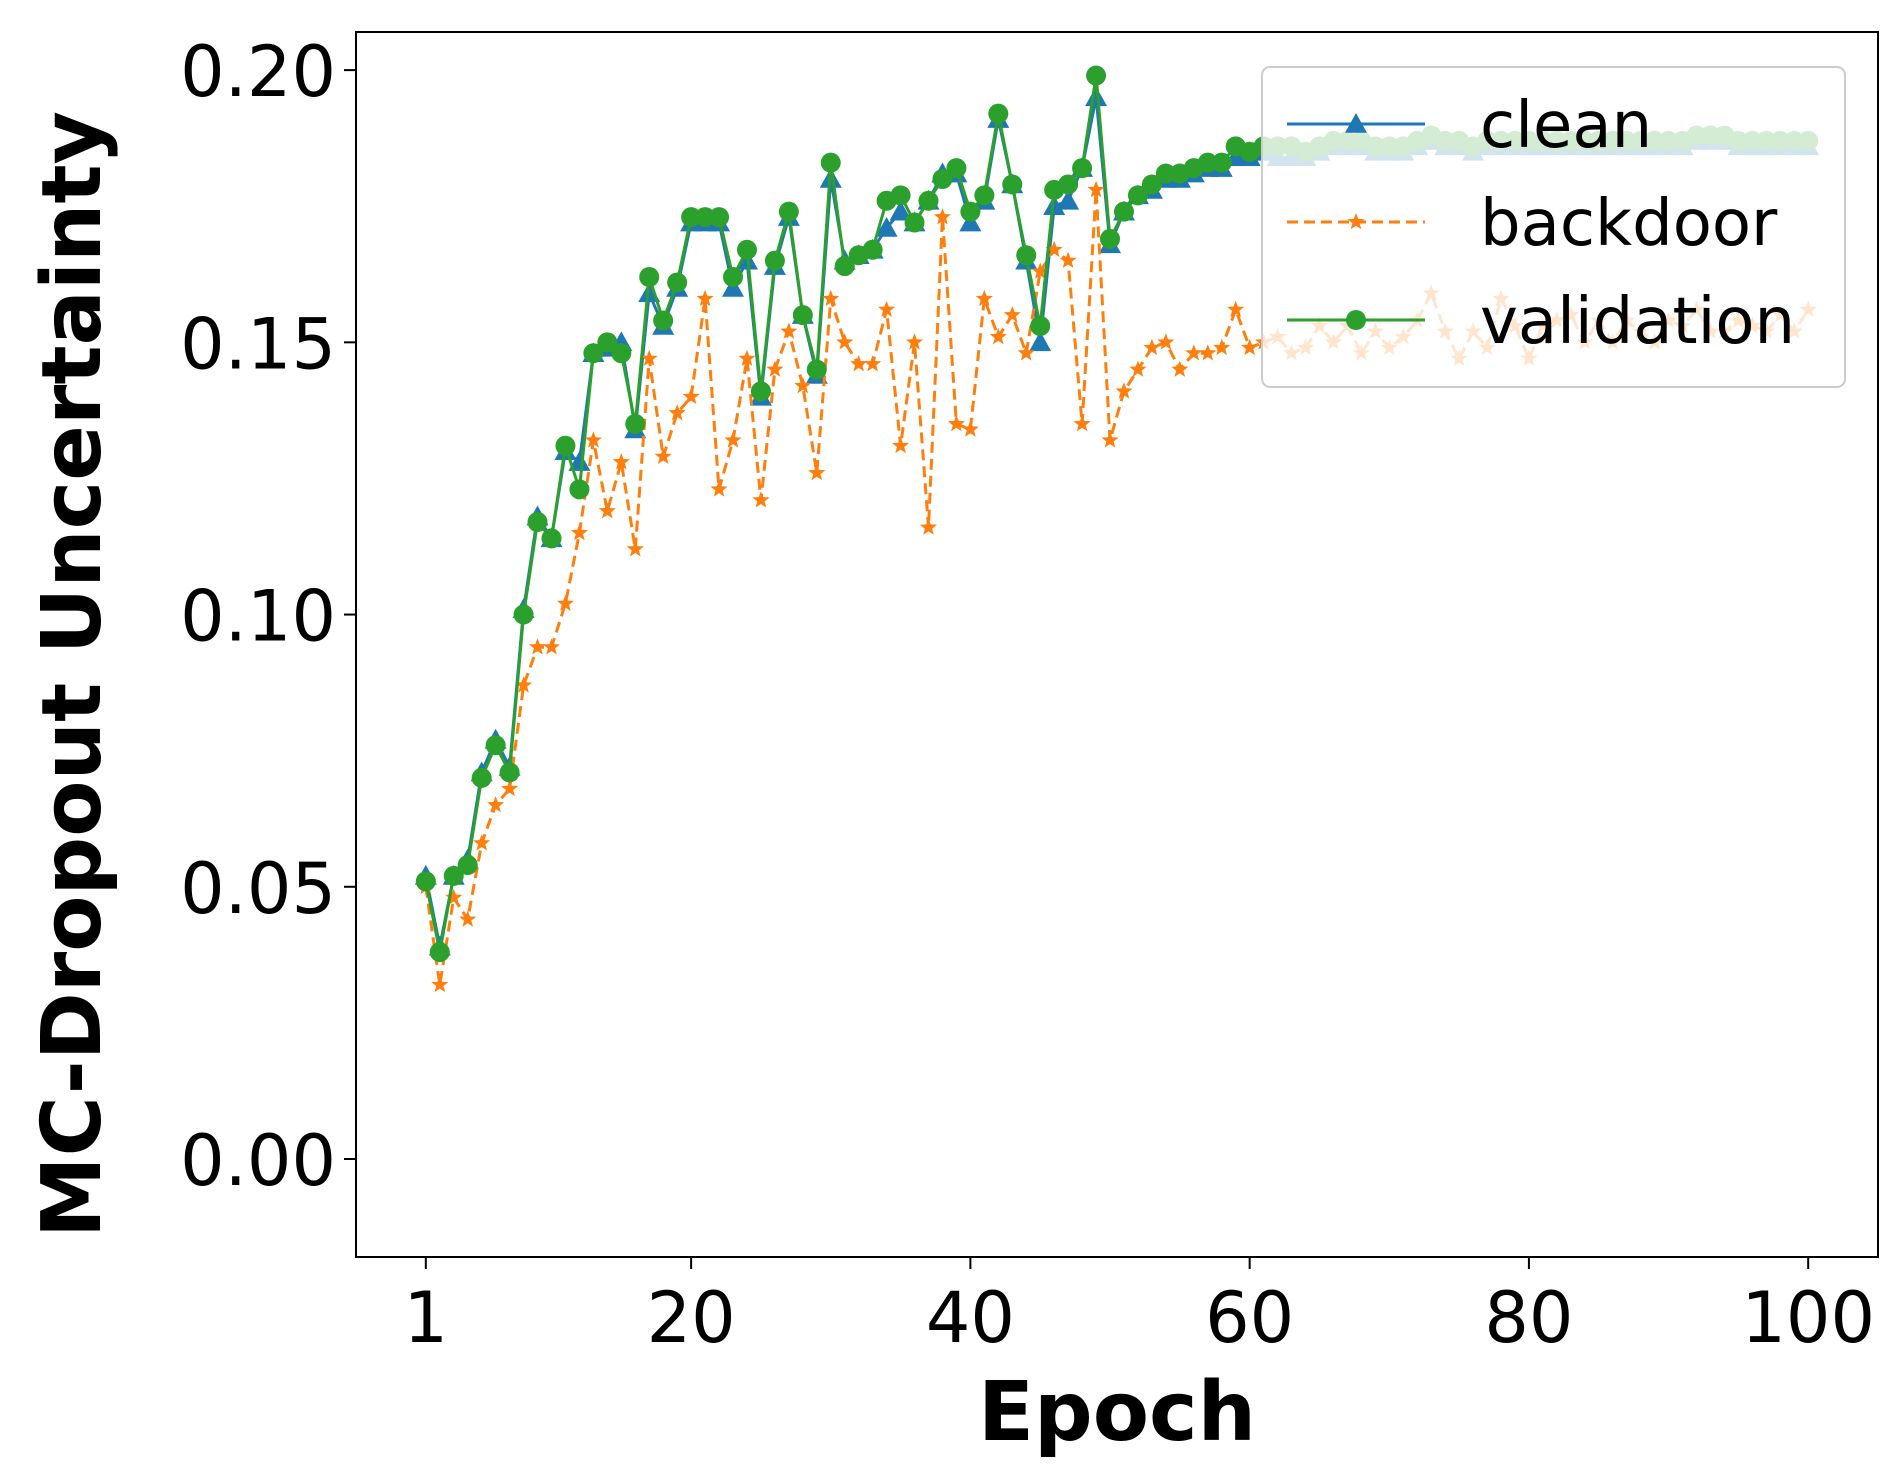  I want to click on legend-box, so click(1553, 227).